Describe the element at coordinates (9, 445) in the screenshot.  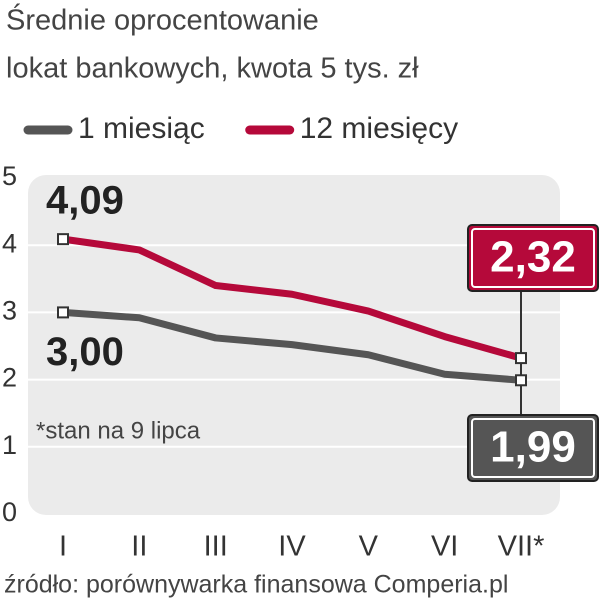
I see `y-tick-label: 1` at that location.